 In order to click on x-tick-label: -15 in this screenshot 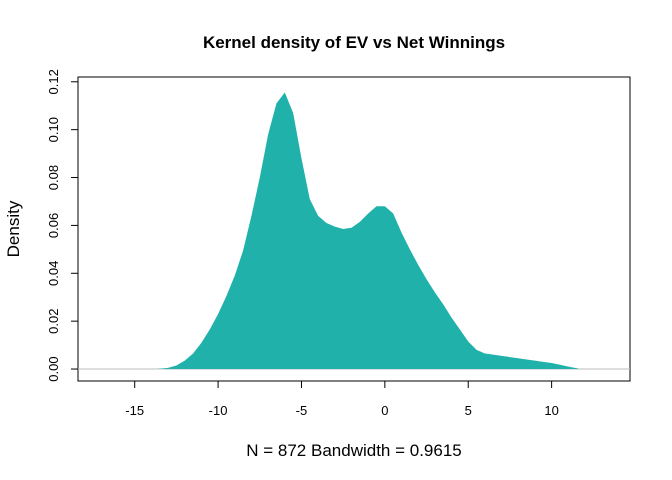, I will do `click(134, 410)`.